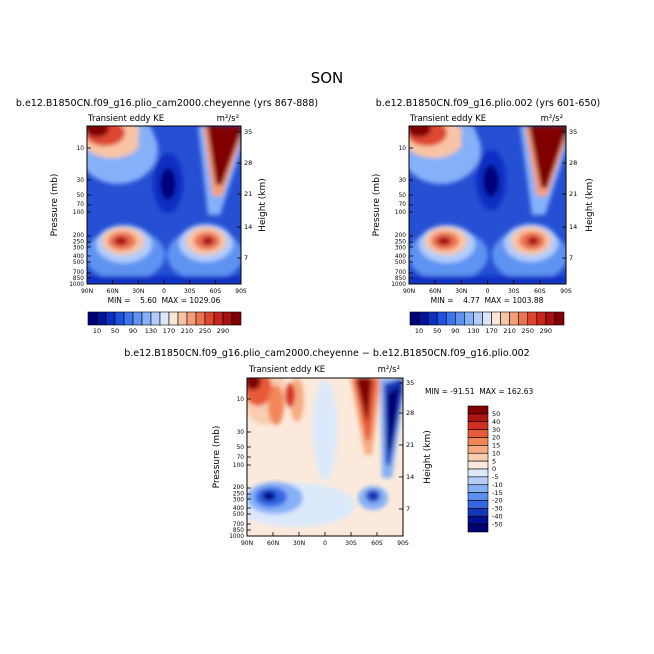 The image size is (654, 654). What do you see at coordinates (113, 291) in the screenshot?
I see `x-tick-label: 60N` at bounding box center [113, 291].